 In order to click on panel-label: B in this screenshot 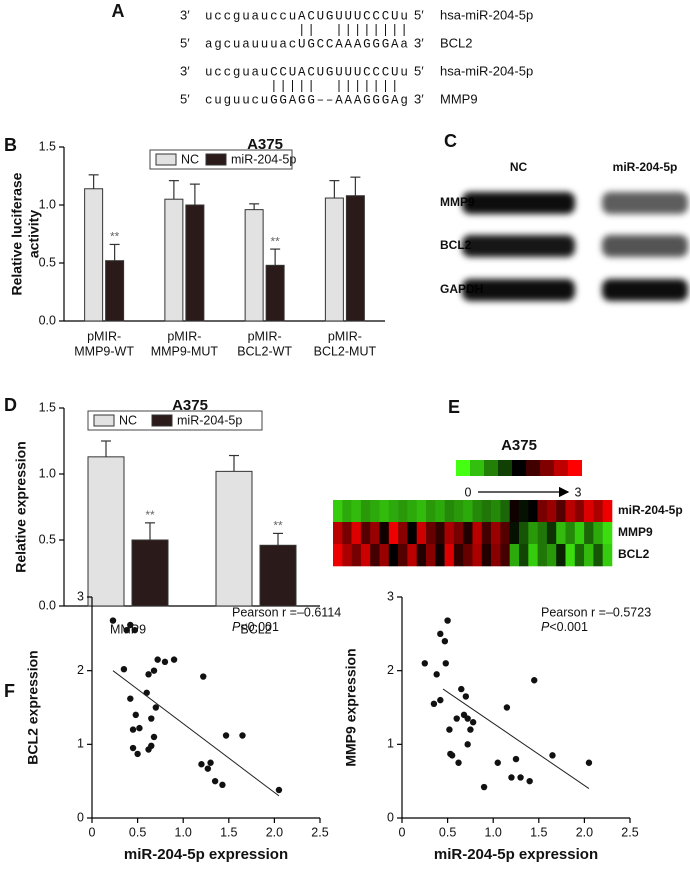, I will do `click(10, 145)`.